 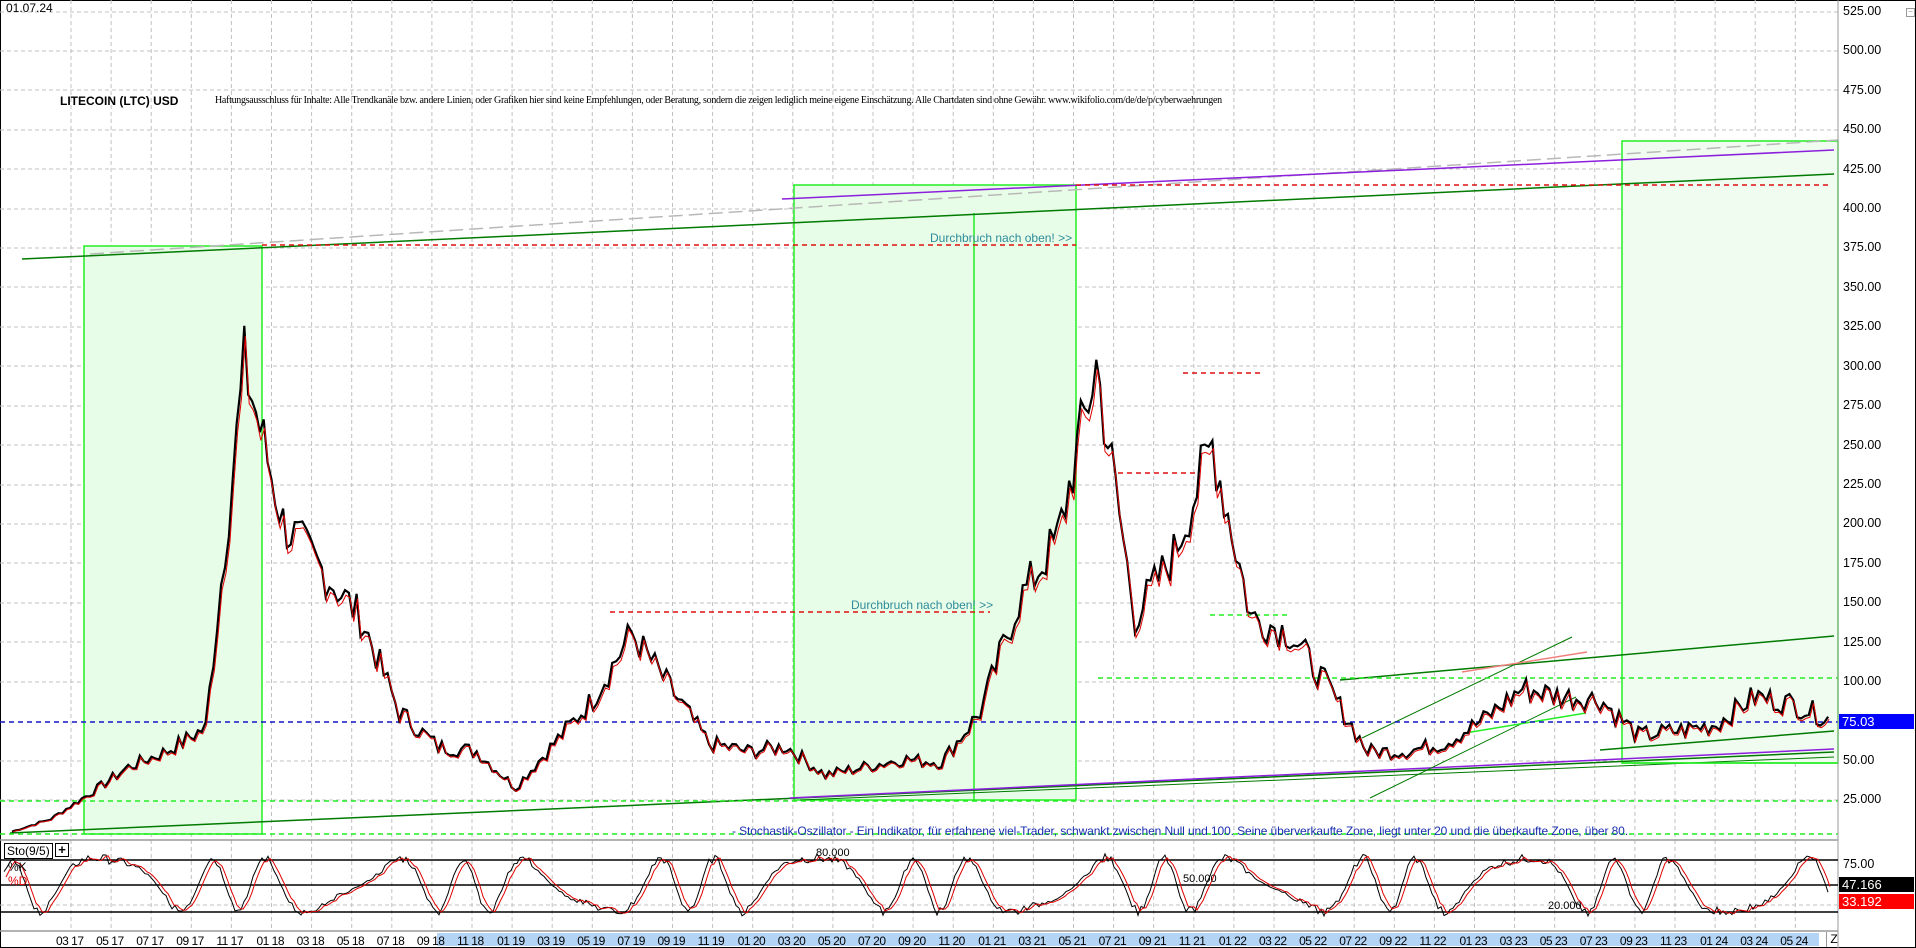 What do you see at coordinates (62, 850) in the screenshot?
I see `add-indicator-button: +` at bounding box center [62, 850].